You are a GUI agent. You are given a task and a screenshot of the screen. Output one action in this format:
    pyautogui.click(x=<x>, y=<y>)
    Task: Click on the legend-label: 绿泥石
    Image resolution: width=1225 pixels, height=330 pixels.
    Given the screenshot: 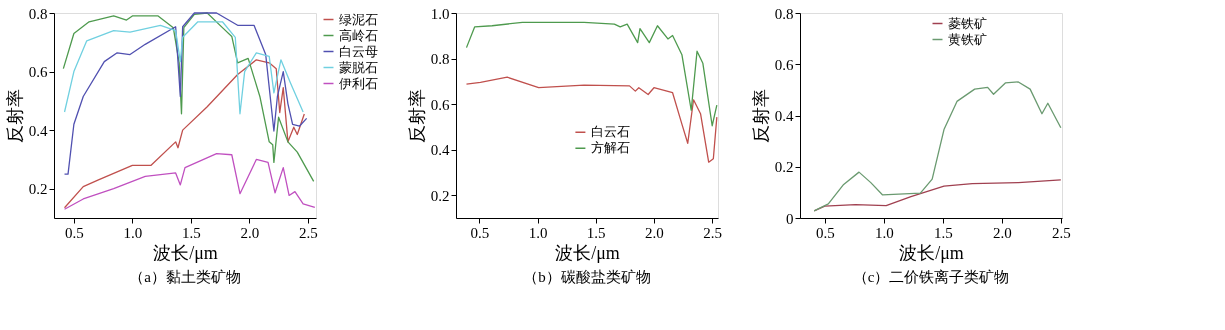 What is the action you would take?
    pyautogui.click(x=358, y=19)
    